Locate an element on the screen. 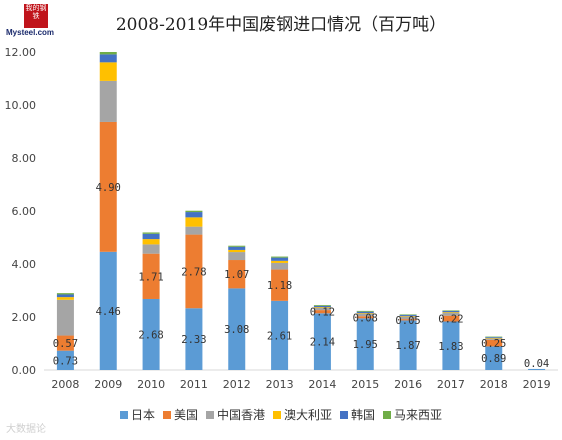 The width and height of the screenshot is (562, 440). x-tick-label: 2019 is located at coordinates (537, 384).